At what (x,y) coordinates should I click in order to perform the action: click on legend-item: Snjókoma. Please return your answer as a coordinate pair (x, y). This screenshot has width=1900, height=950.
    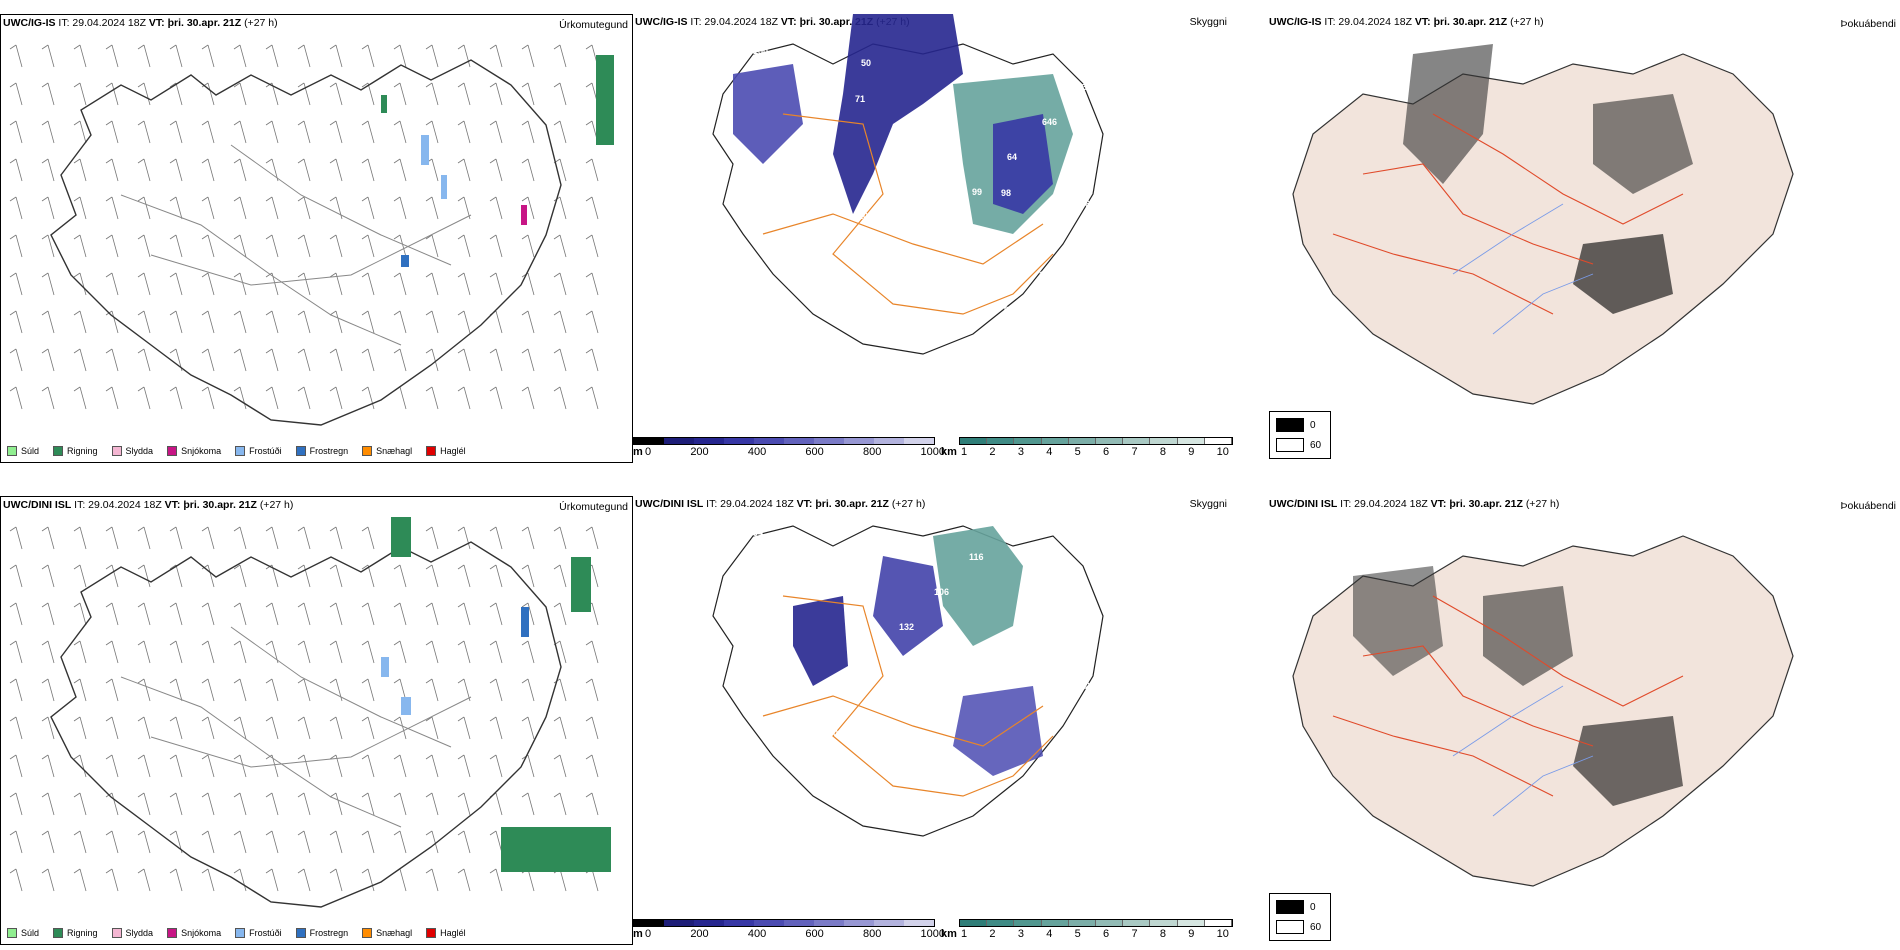
    Looking at the image, I should click on (194, 933).